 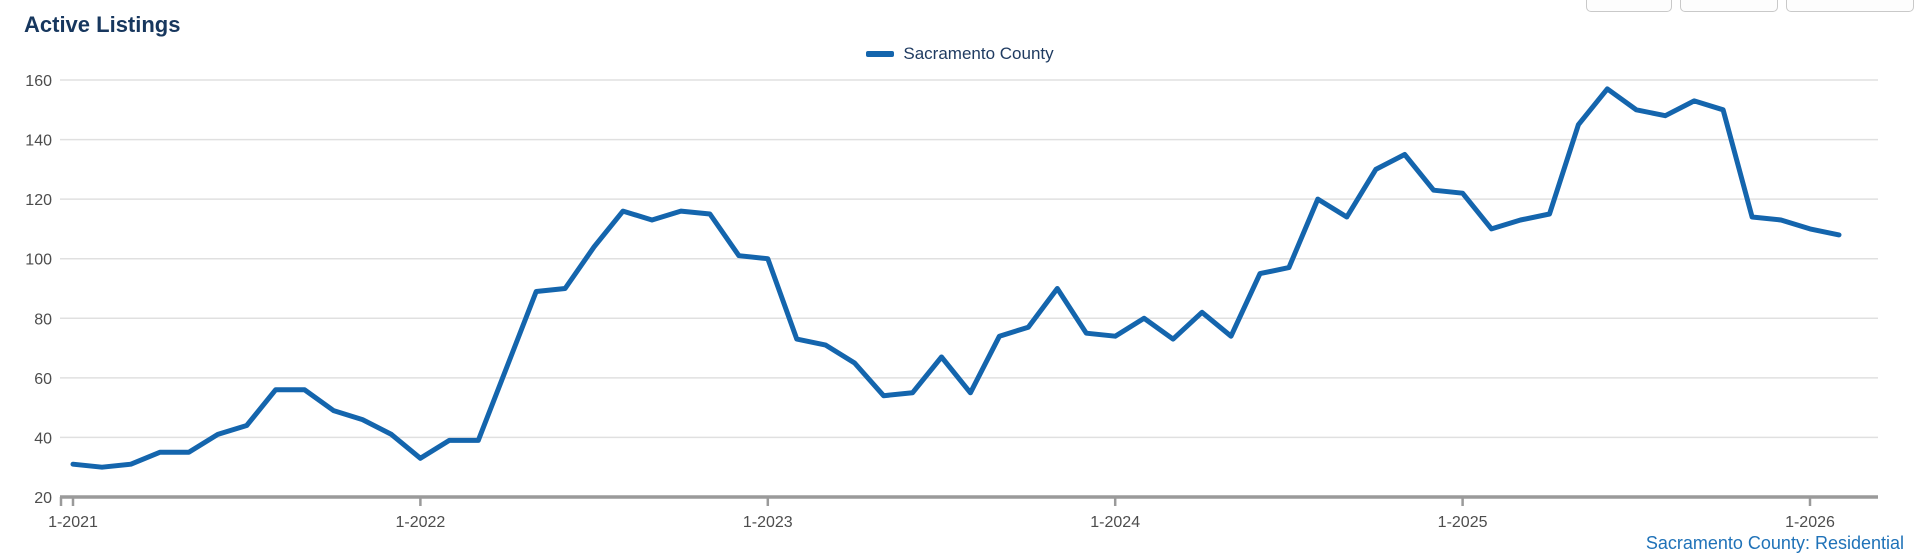 What do you see at coordinates (1115, 522) in the screenshot?
I see `x-tick-label: 1-2024` at bounding box center [1115, 522].